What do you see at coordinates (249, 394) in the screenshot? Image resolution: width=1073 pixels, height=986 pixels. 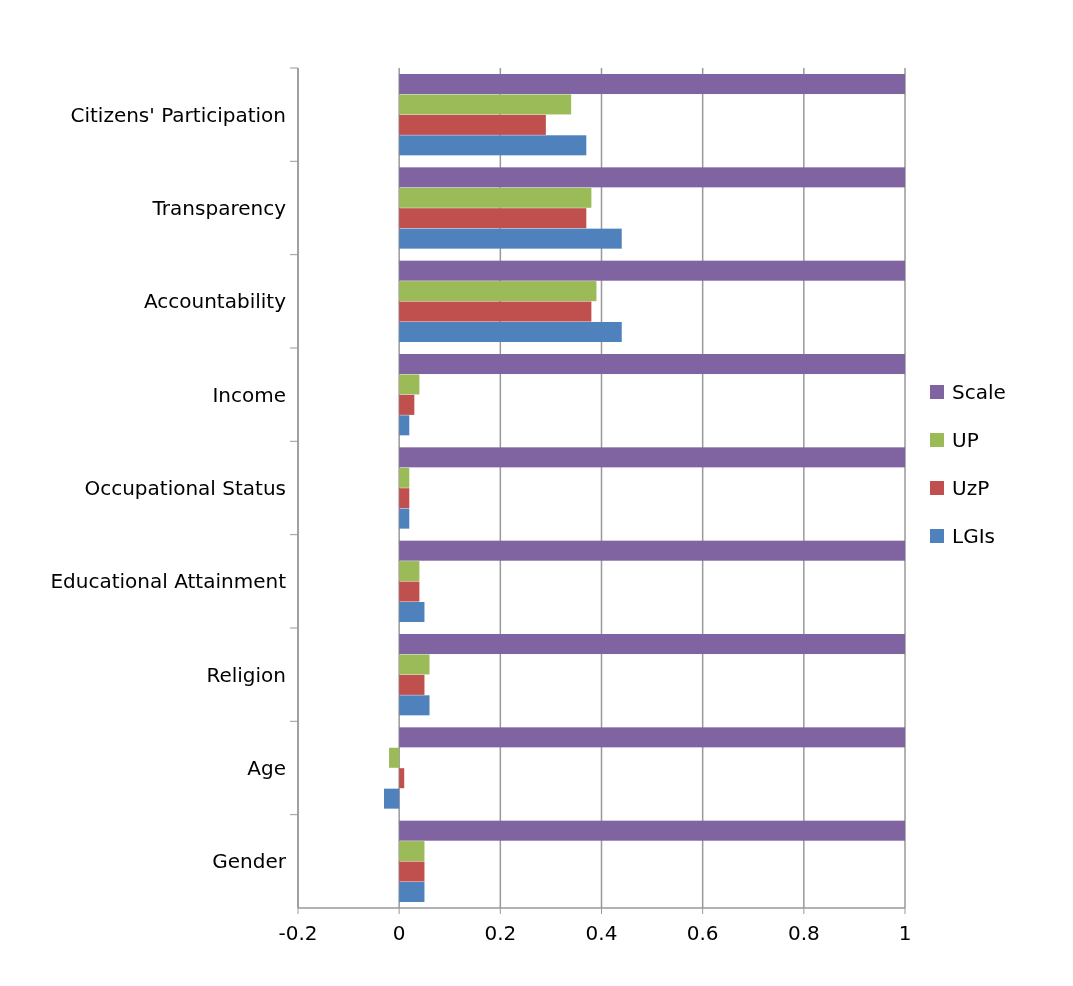 I see `y-tick-label: Income` at bounding box center [249, 394].